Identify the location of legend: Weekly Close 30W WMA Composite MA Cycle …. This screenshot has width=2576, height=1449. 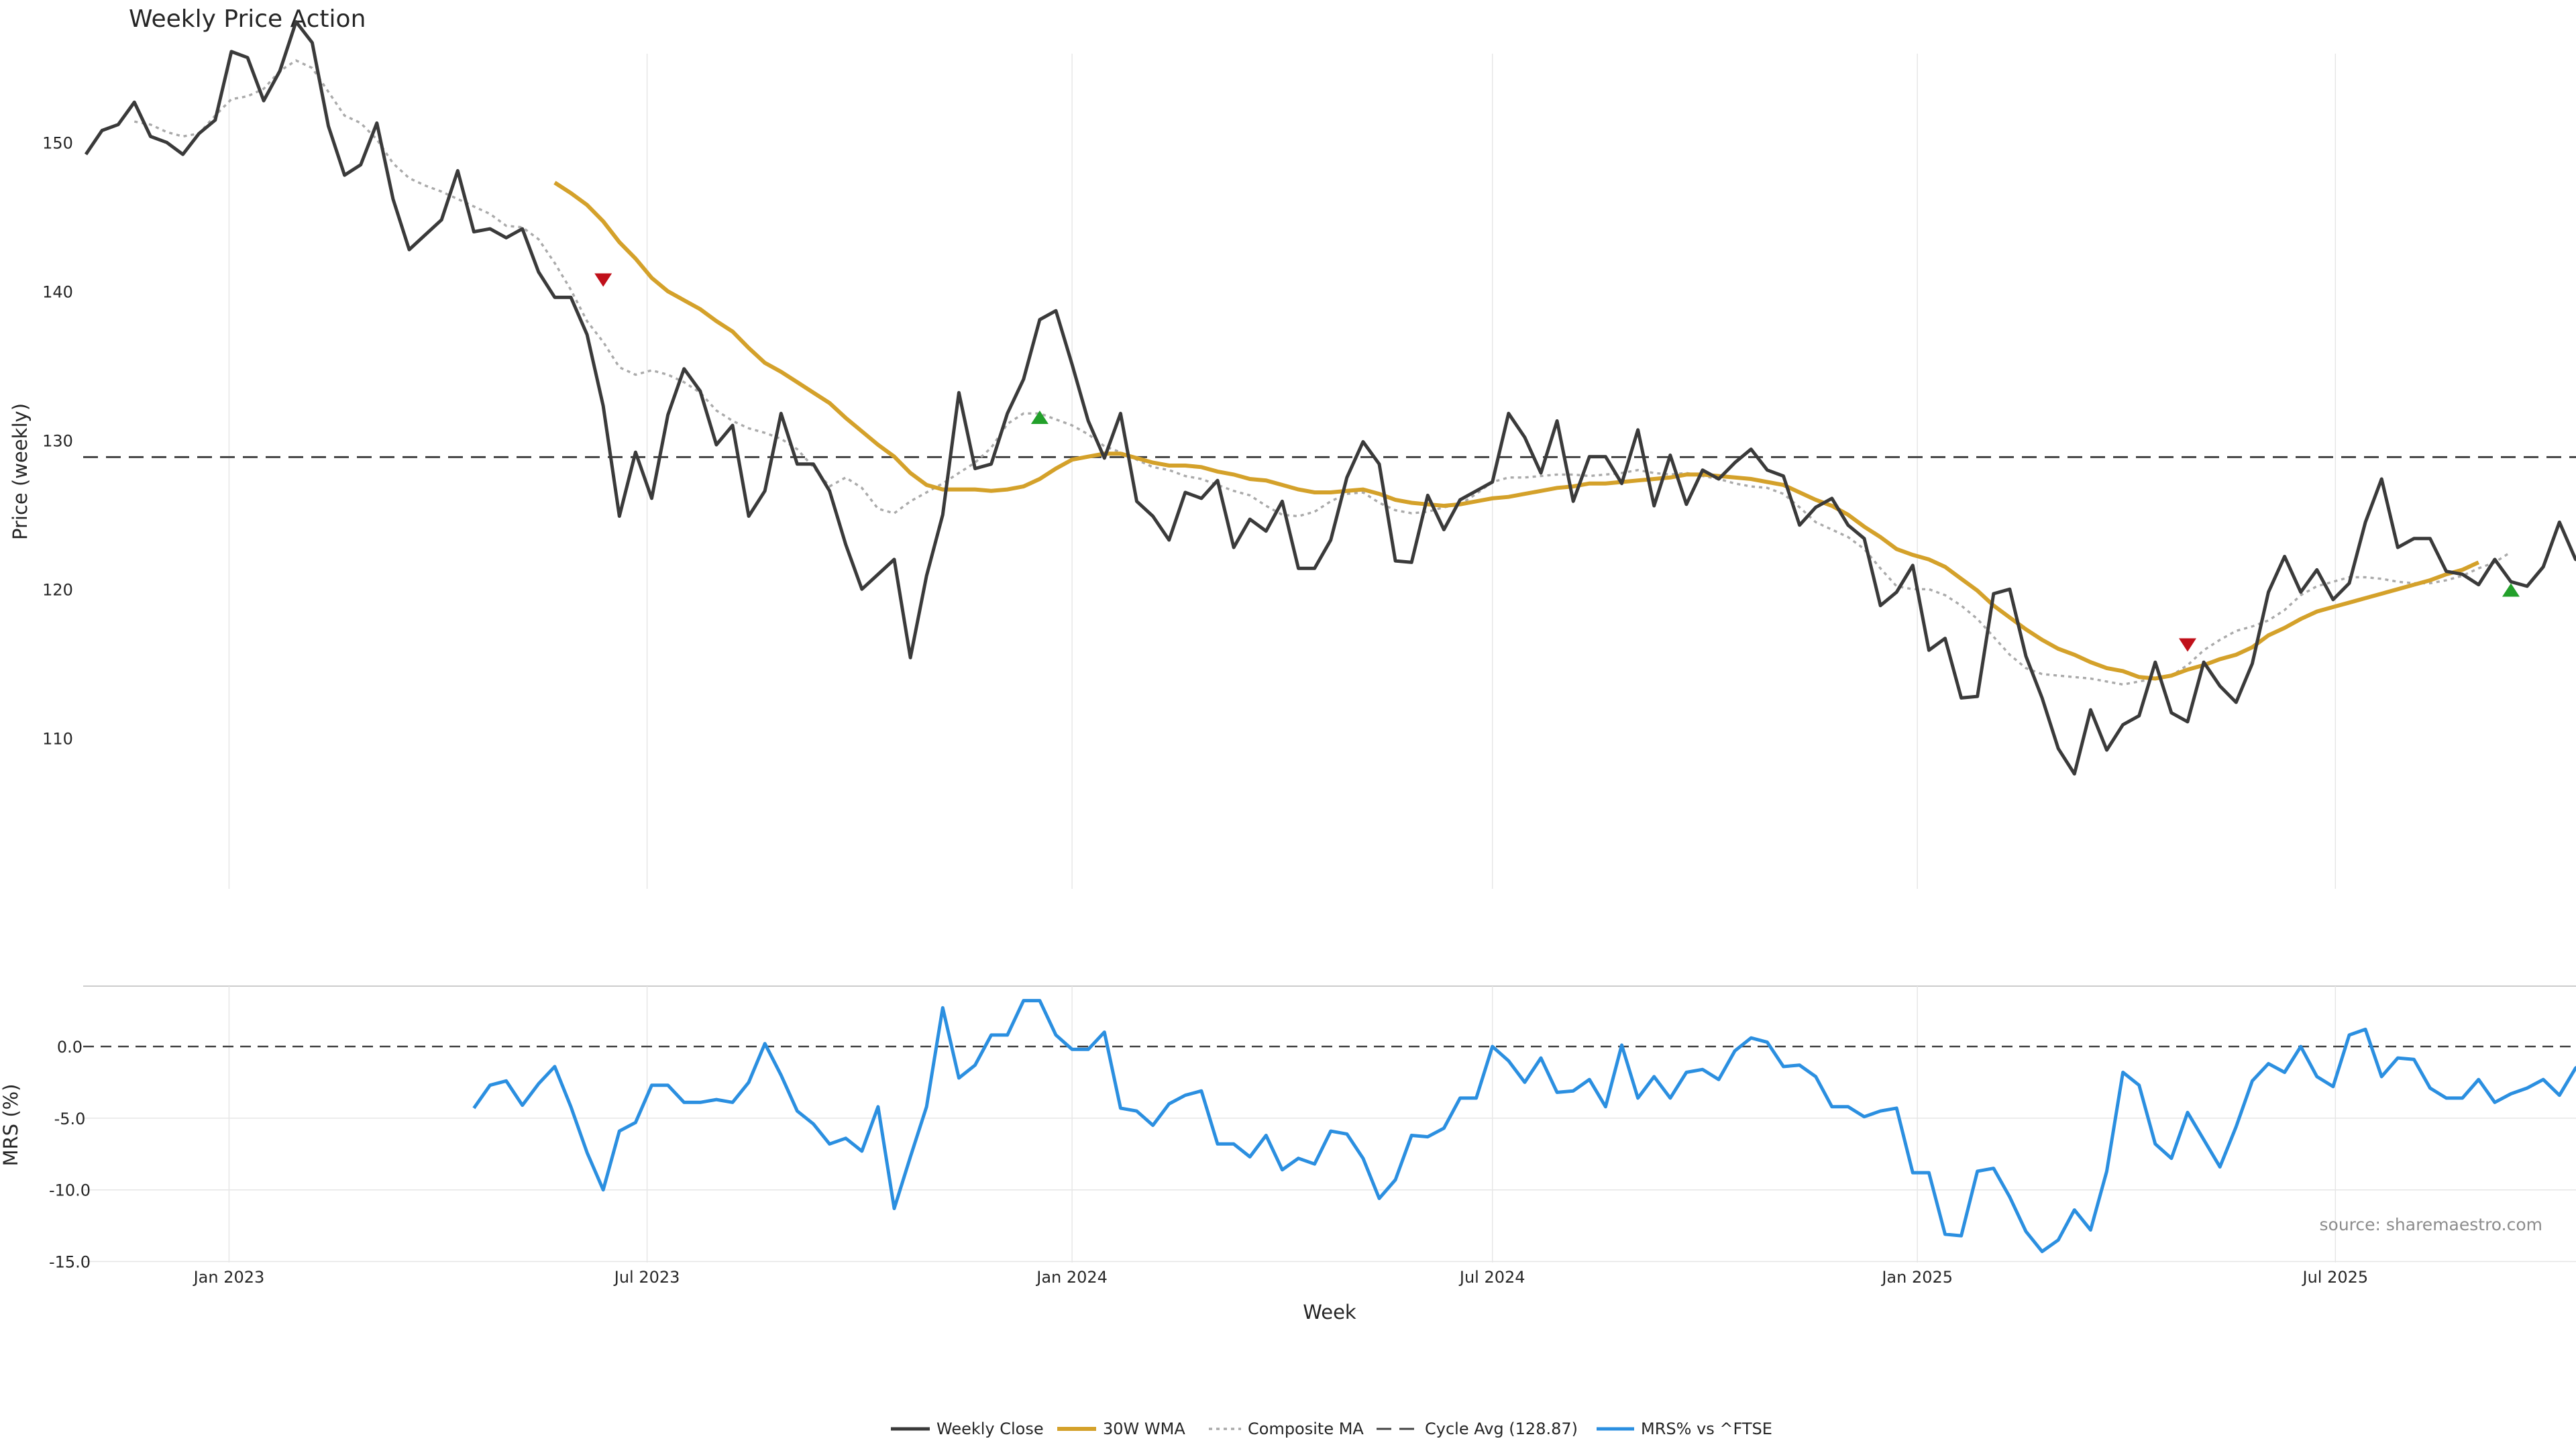
(1331, 1428).